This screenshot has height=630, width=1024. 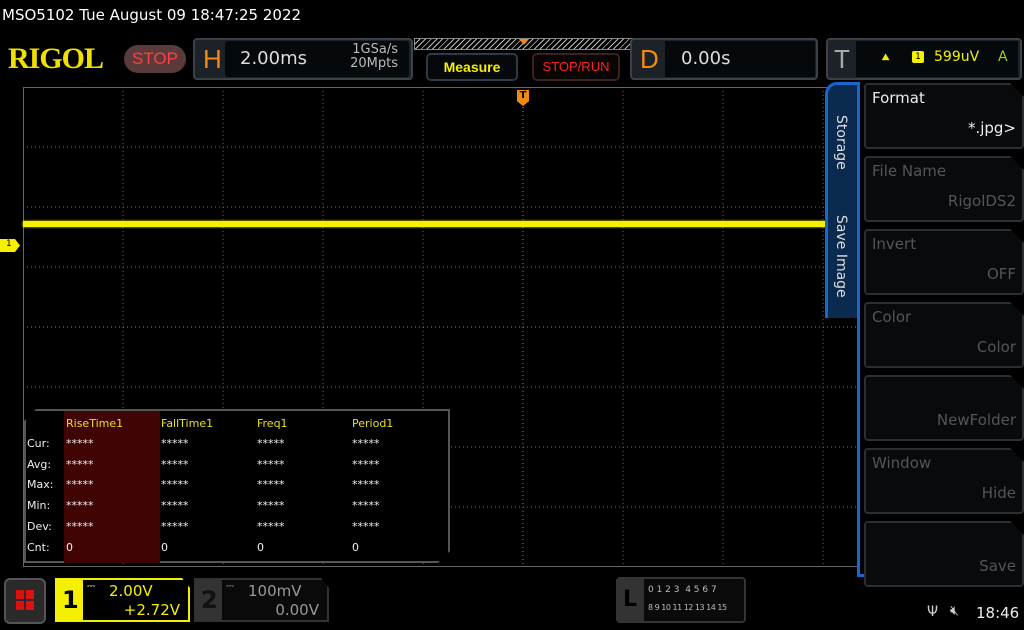 What do you see at coordinates (944, 481) in the screenshot?
I see `menu-item: Window Hide` at bounding box center [944, 481].